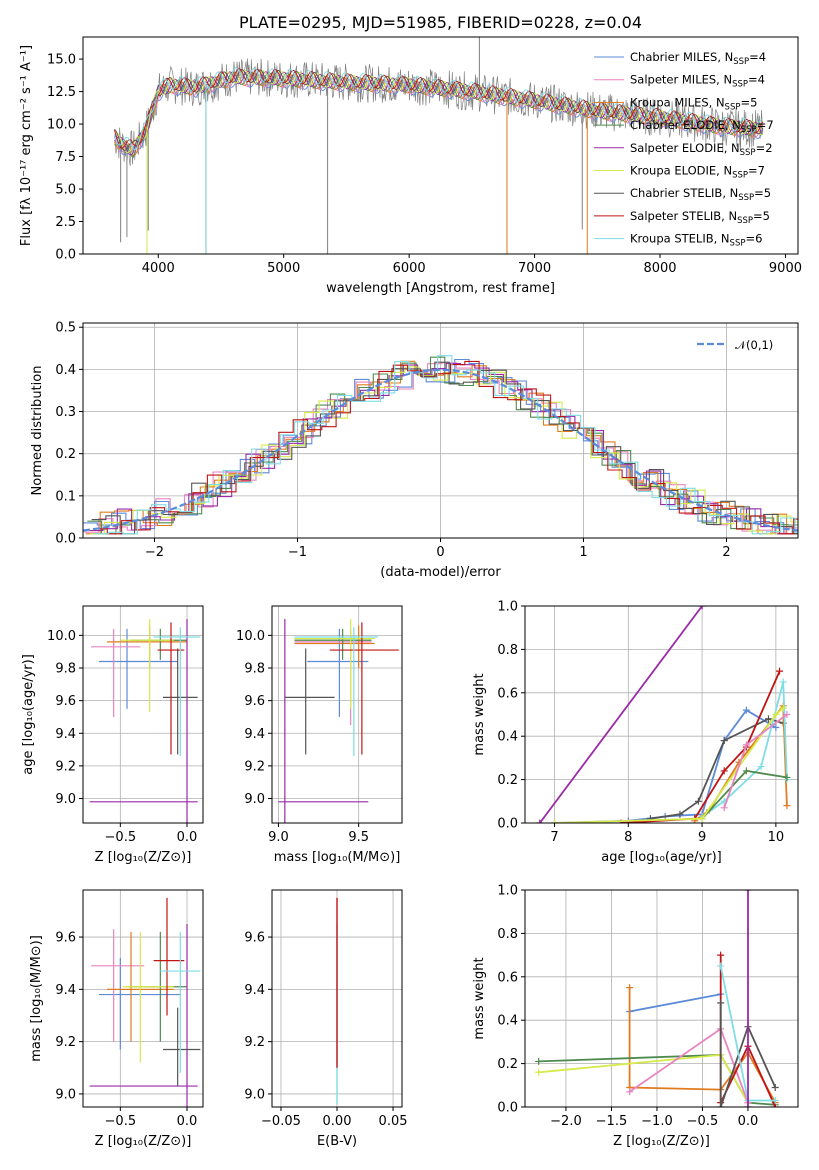 The image size is (819, 1170). I want to click on y-tick-label: 1.0, so click(507, 891).